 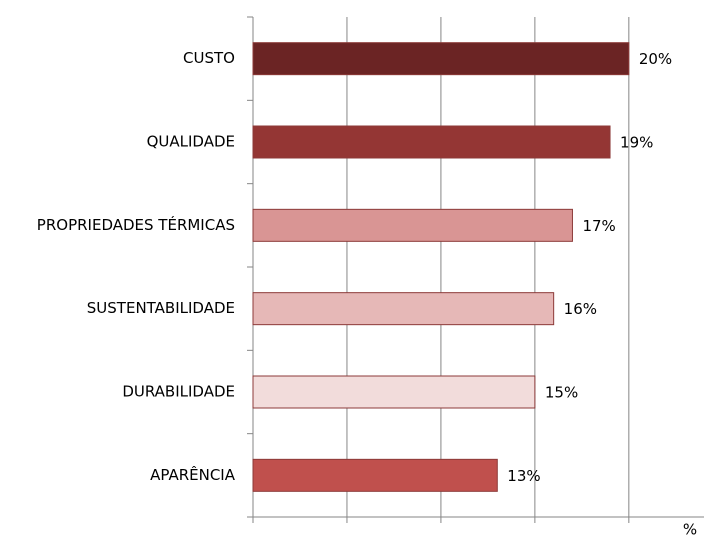 What do you see at coordinates (655, 59) in the screenshot?
I see `value-label: 20%` at bounding box center [655, 59].